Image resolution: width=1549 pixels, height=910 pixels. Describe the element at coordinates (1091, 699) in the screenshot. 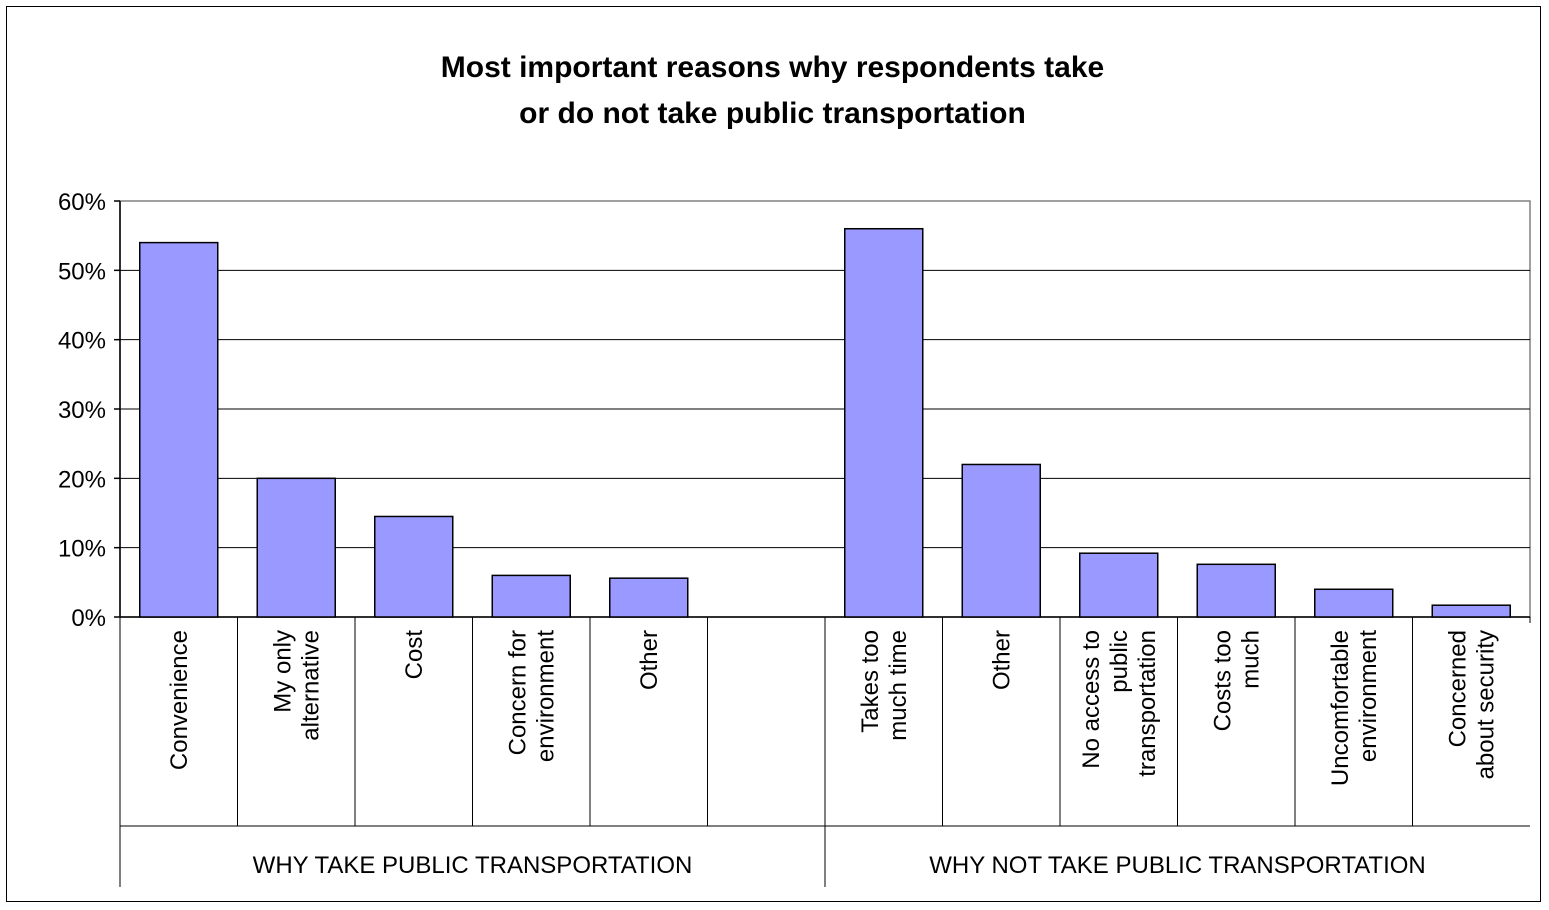

I see `category-label: No access to` at that location.